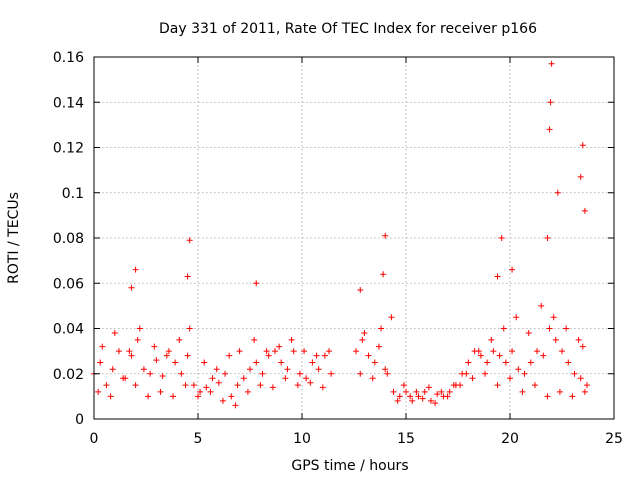 The height and width of the screenshot is (480, 640). Describe the element at coordinates (68, 149) in the screenshot. I see `y-tick-label: 0.12` at that location.